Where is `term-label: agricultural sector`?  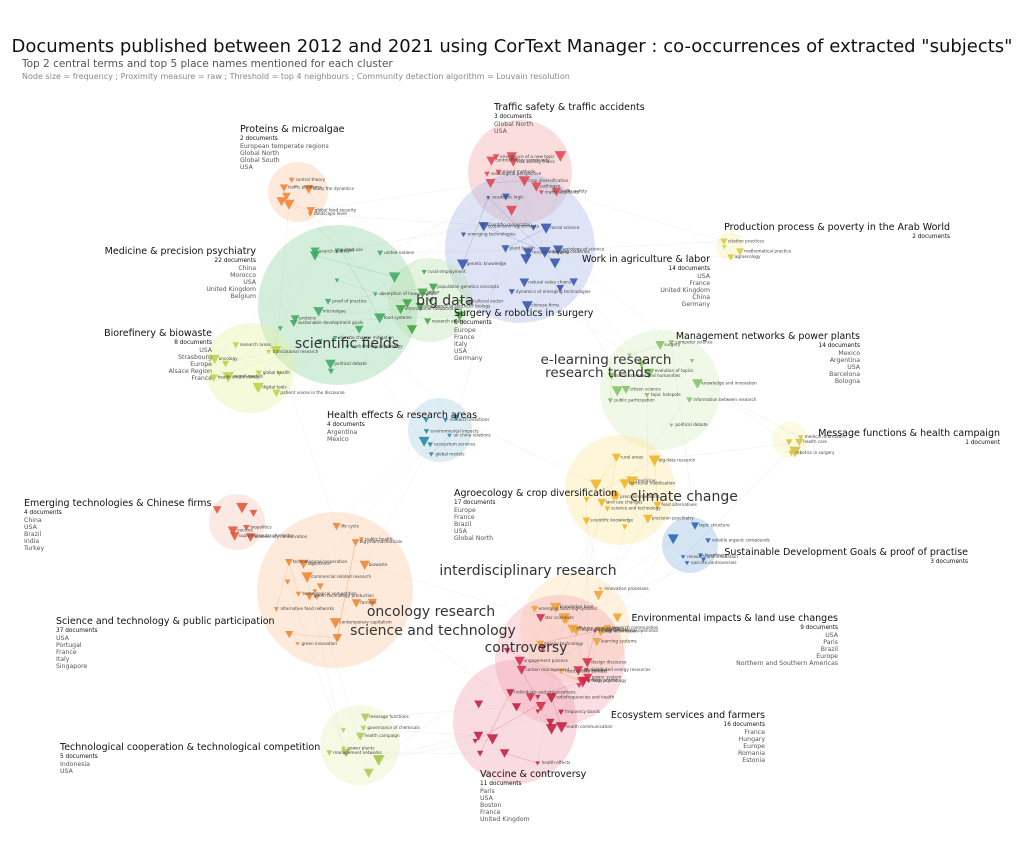
term-label: agricultural sector is located at coordinates (484, 301).